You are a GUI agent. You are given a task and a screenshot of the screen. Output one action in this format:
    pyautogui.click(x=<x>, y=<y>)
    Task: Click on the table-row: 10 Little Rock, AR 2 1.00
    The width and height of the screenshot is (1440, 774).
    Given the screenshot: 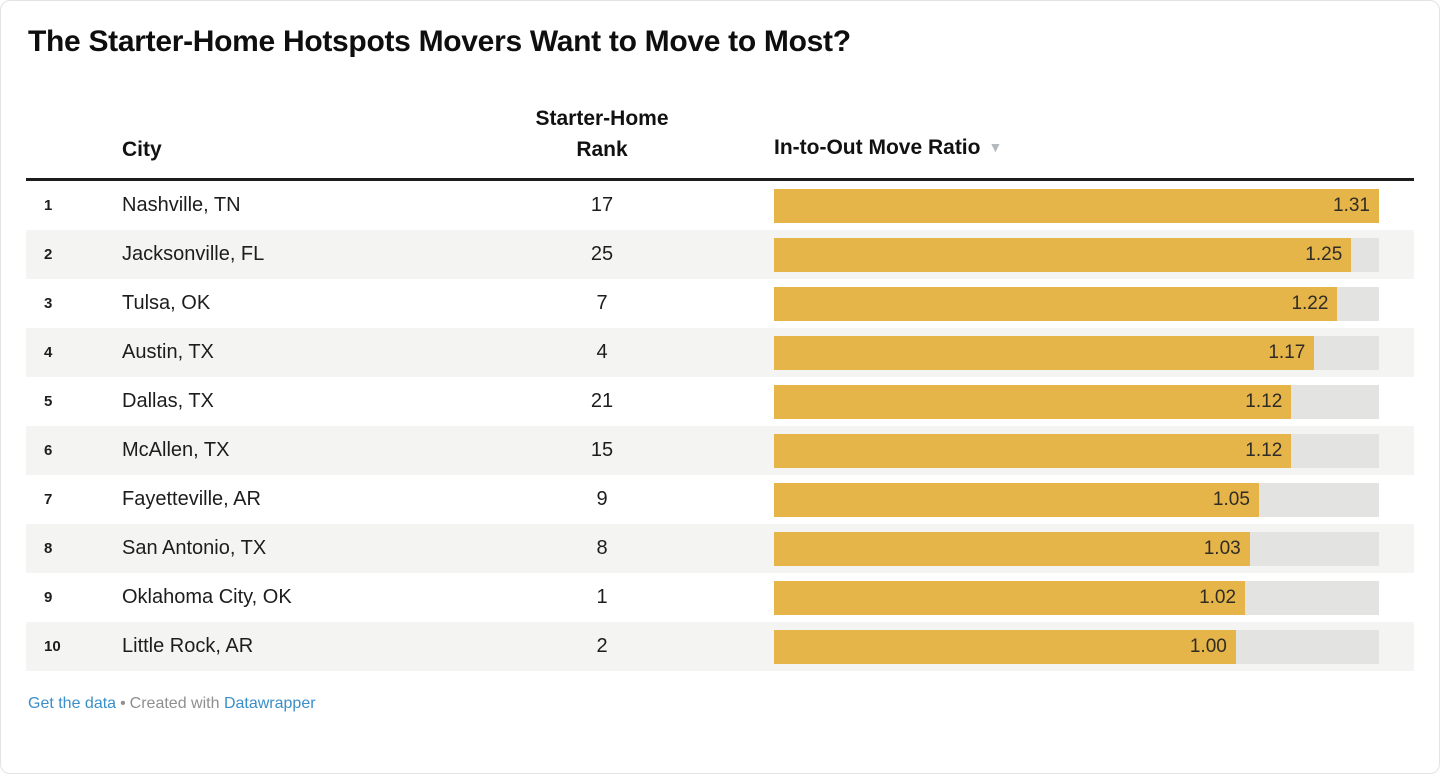 What is the action you would take?
    pyautogui.click(x=720, y=646)
    